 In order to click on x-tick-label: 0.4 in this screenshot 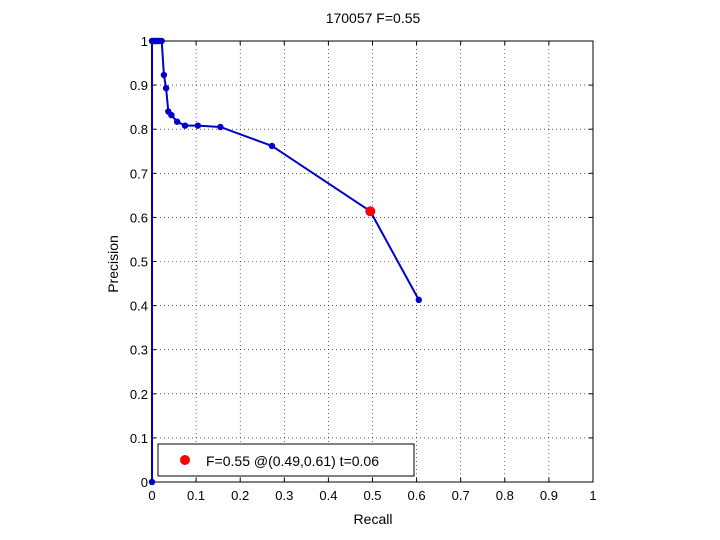, I will do `click(328, 495)`.